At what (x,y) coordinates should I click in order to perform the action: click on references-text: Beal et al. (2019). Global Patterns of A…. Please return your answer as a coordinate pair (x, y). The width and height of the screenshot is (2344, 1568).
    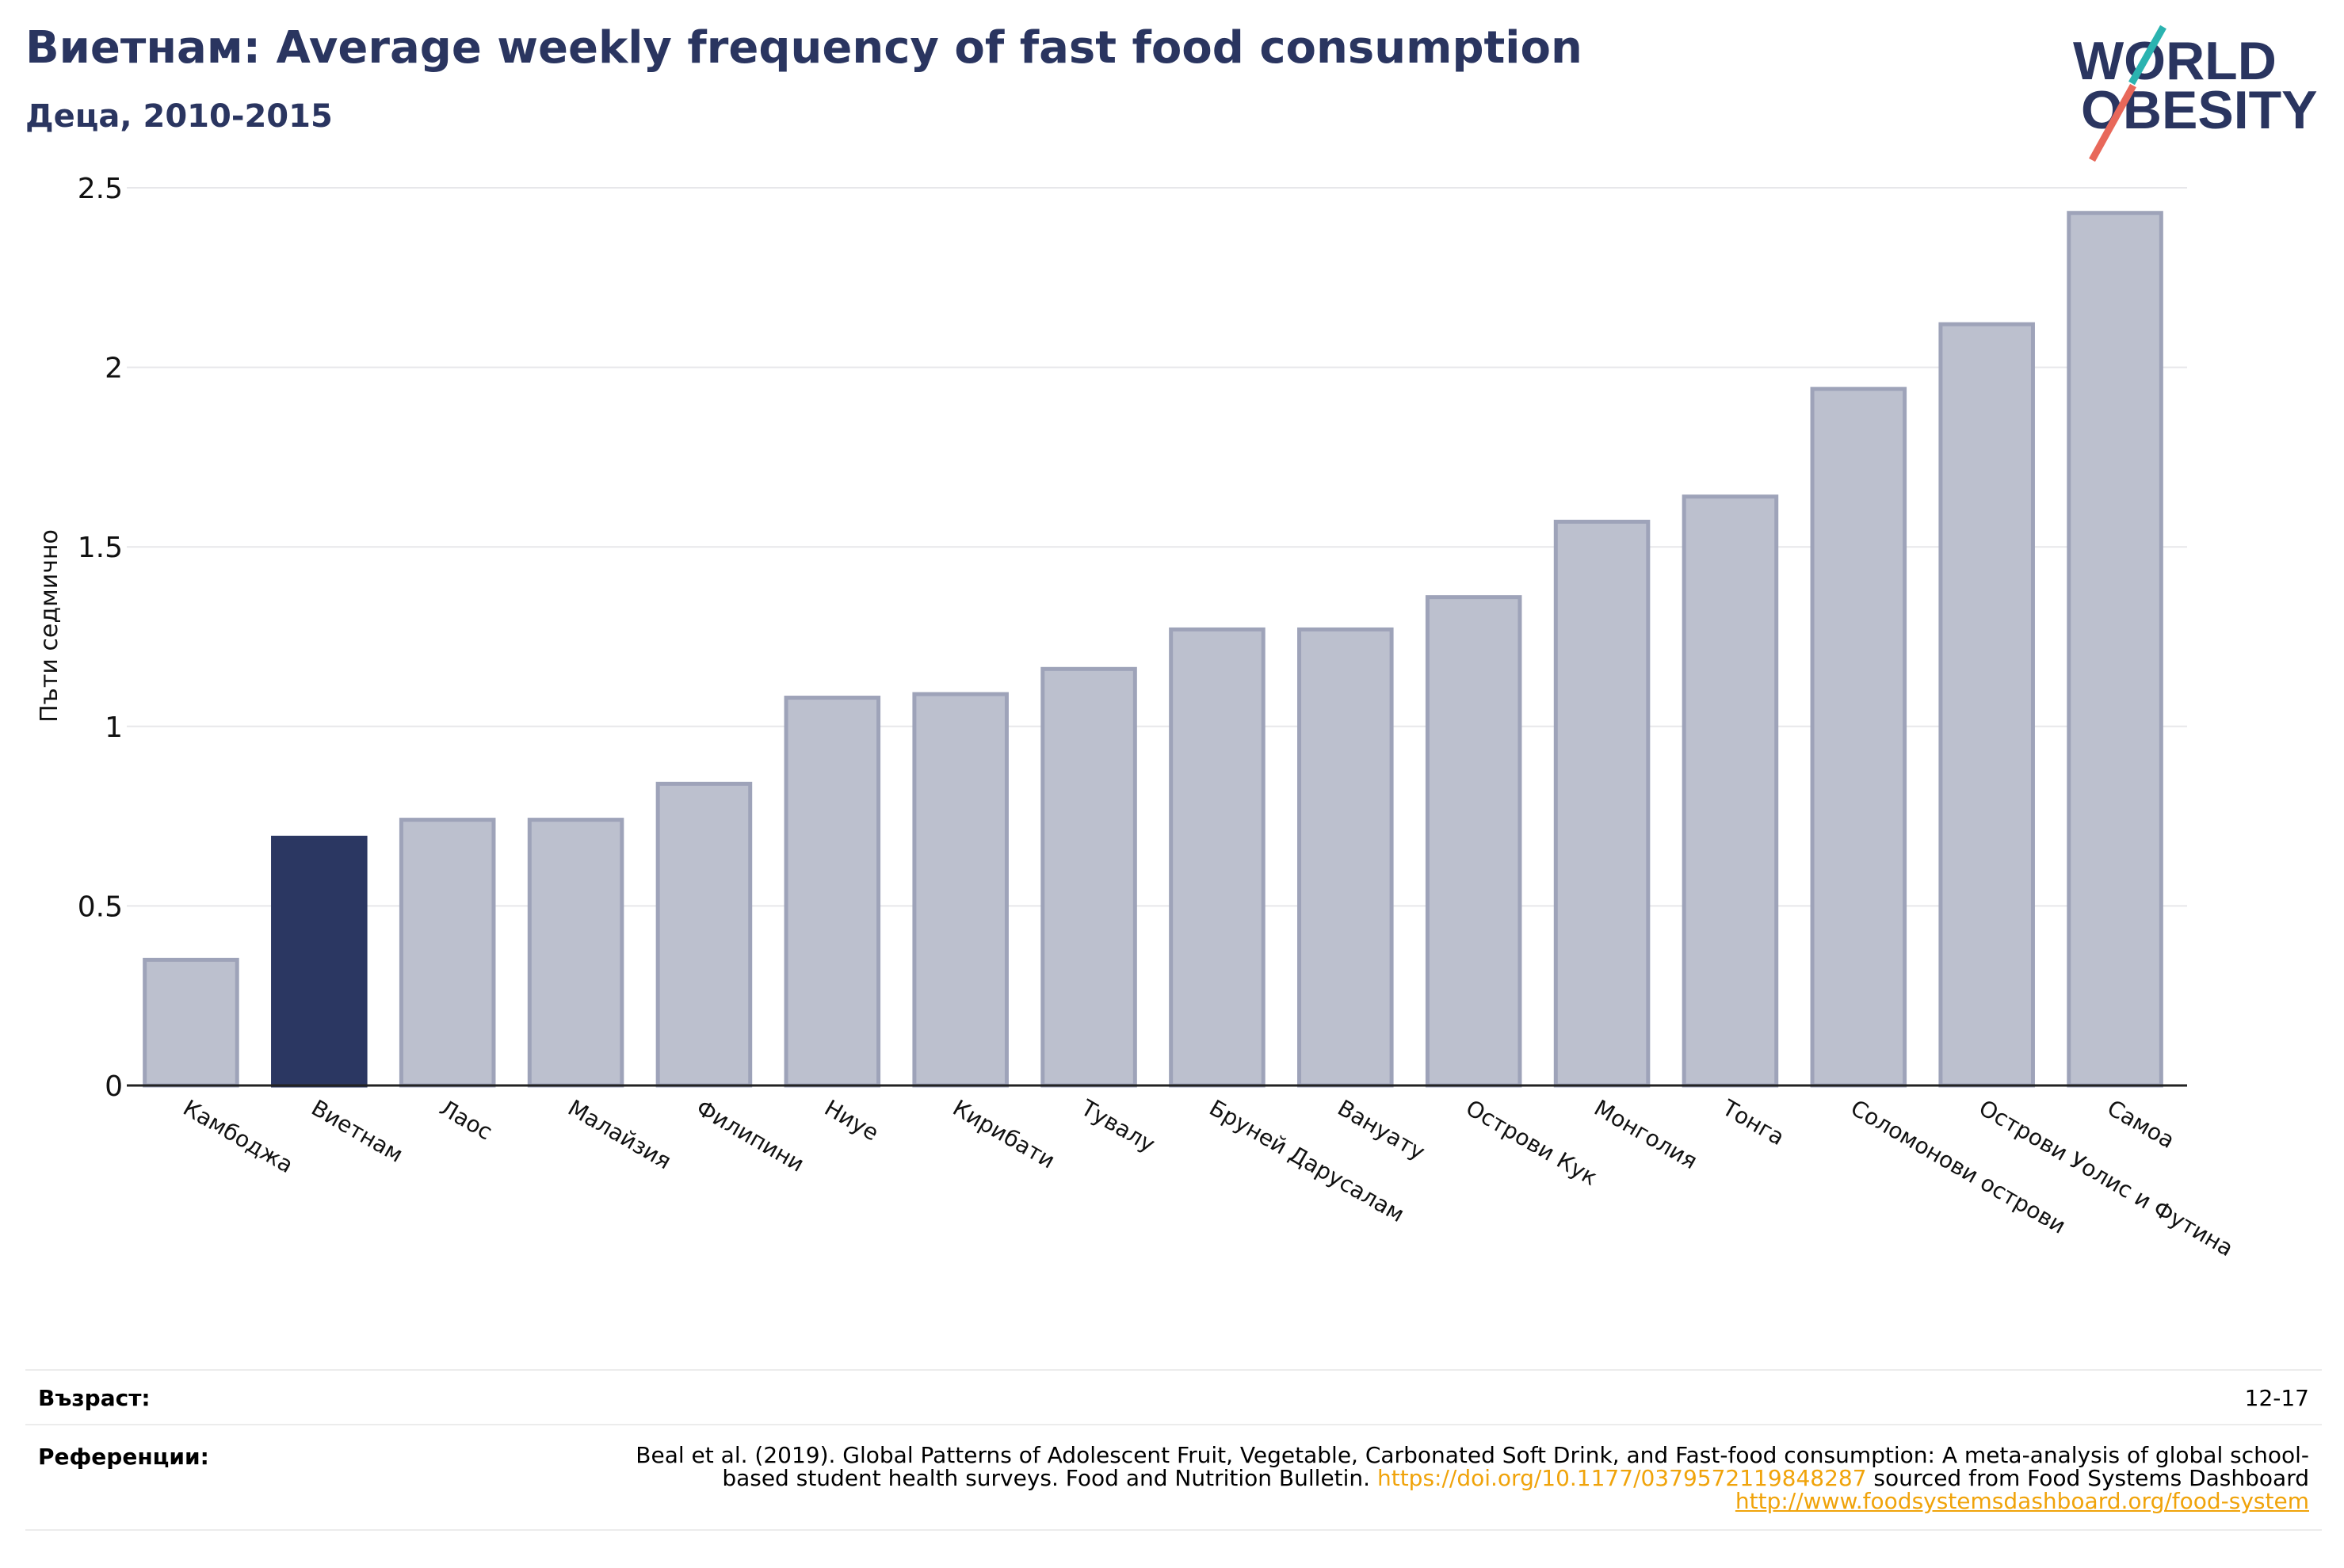
    Looking at the image, I should click on (1469, 1478).